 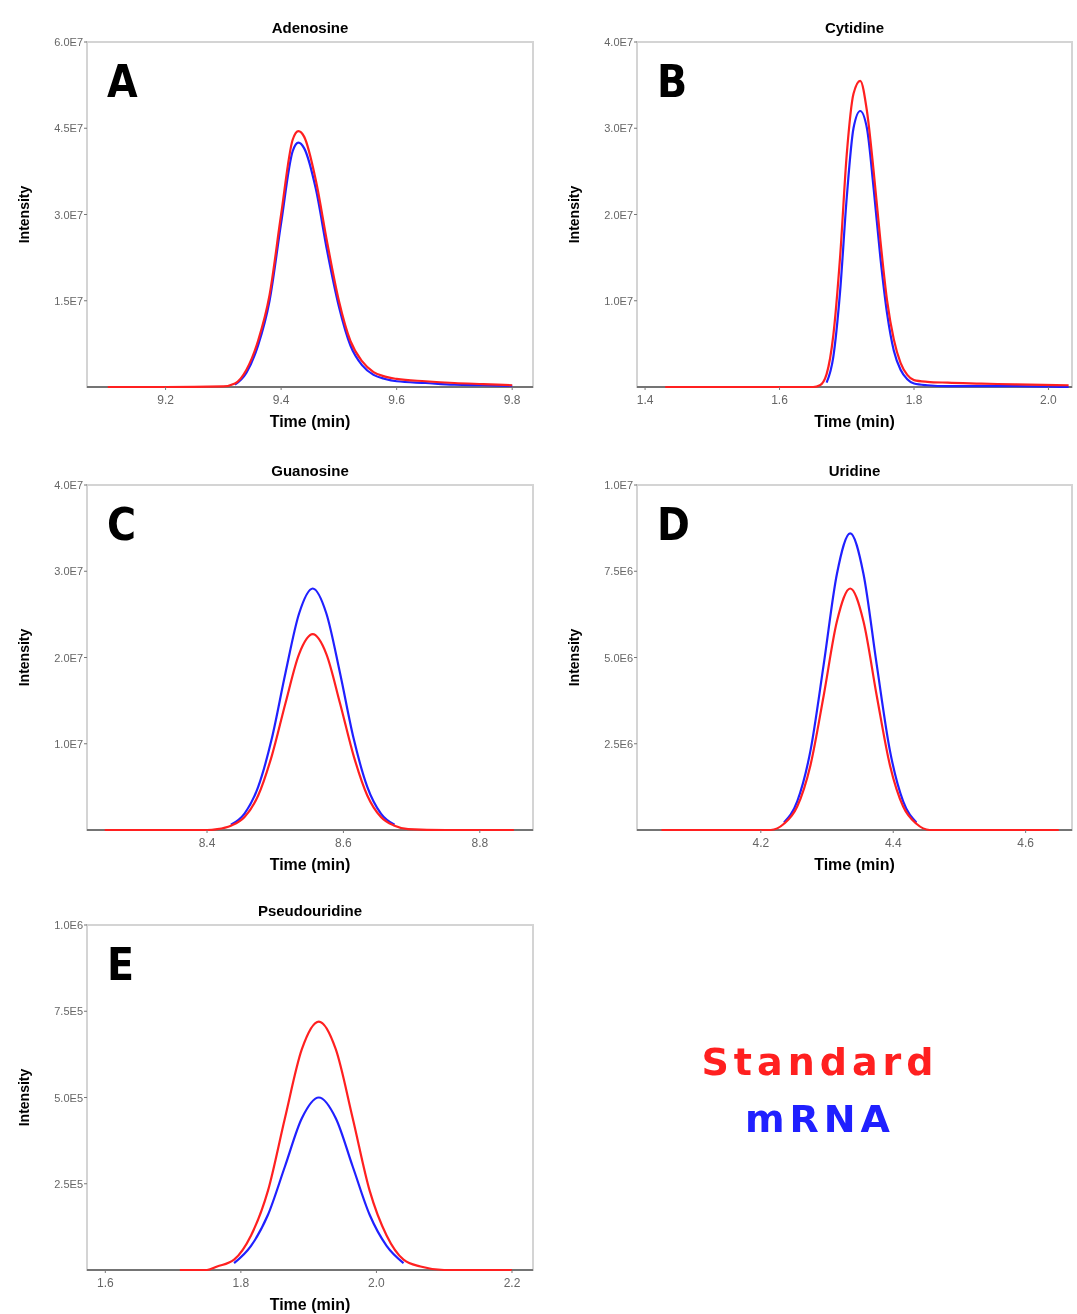 I want to click on chart-title: Cytidine, so click(x=854, y=27).